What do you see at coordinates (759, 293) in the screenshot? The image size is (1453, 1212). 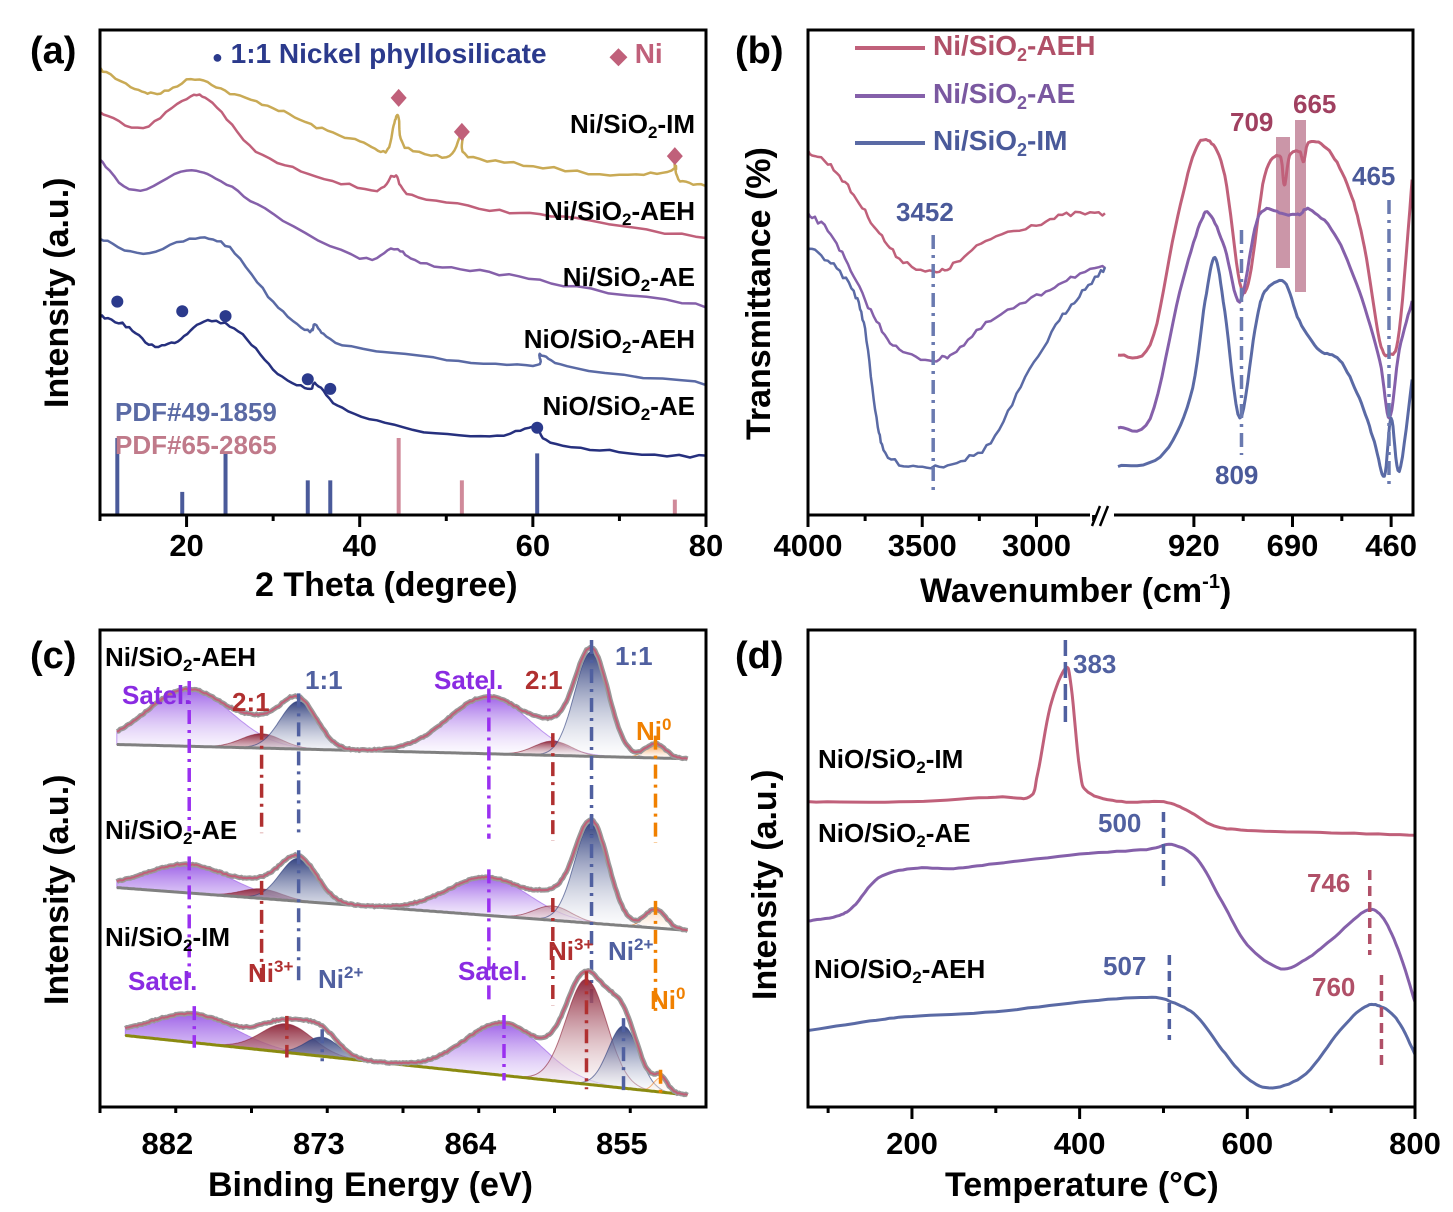 I see `y-axis-title-b: Transmittance (%)` at bounding box center [759, 293].